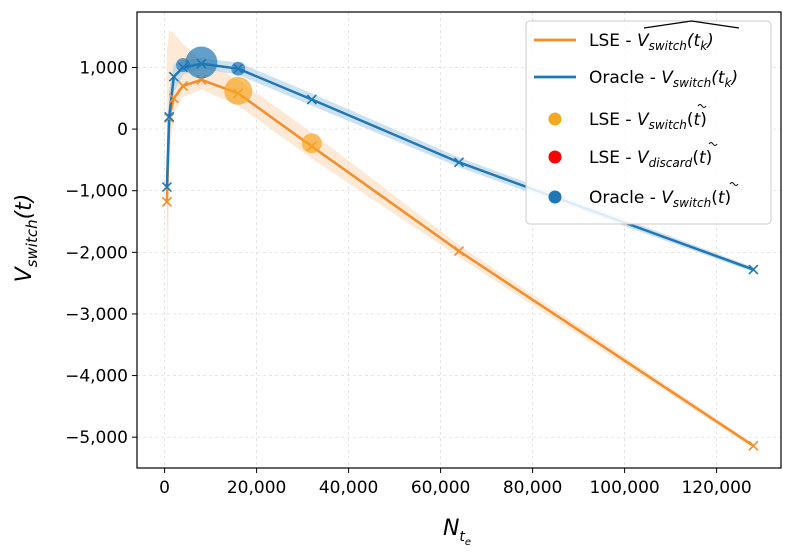 The height and width of the screenshot is (555, 794). I want to click on legend-box, so click(648, 122).